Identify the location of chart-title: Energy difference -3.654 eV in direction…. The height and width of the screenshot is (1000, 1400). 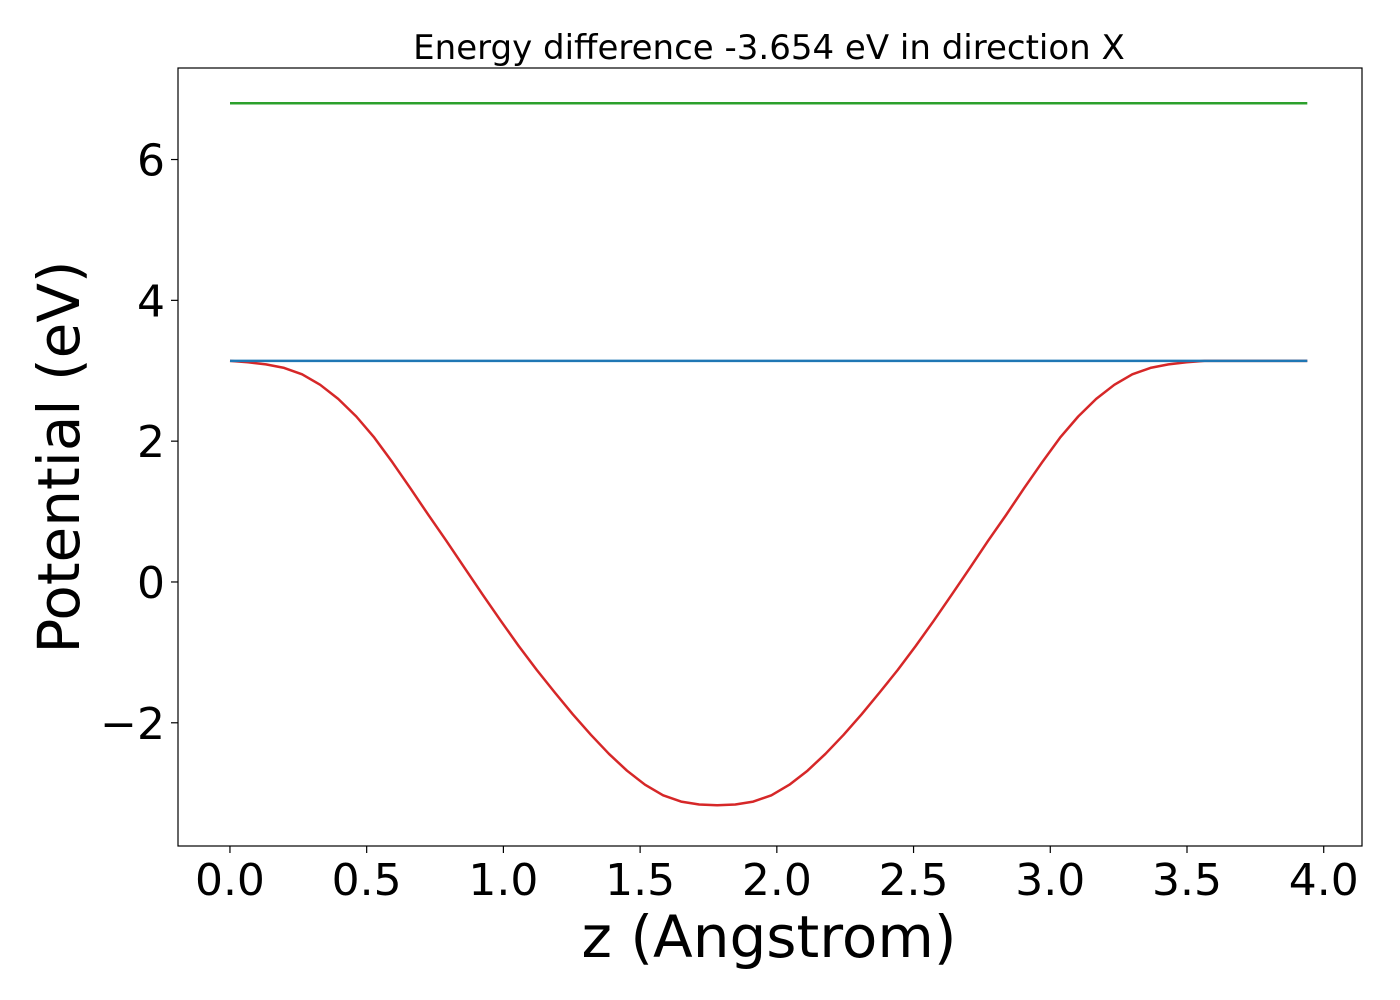
(769, 48).